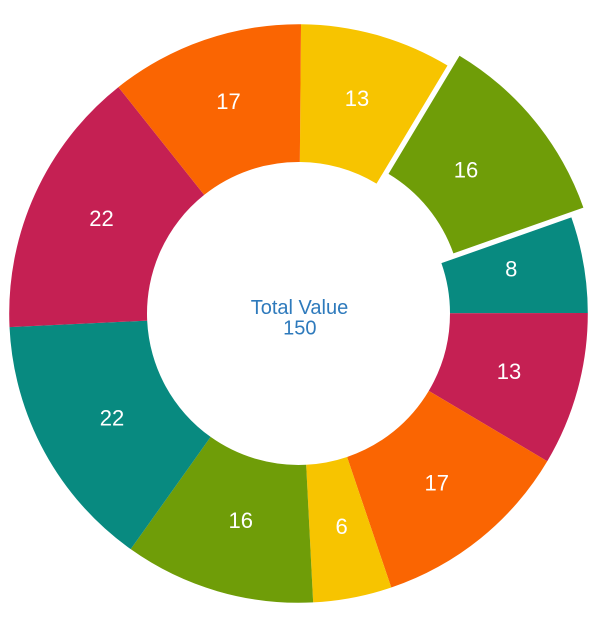 This screenshot has height=627, width=600. What do you see at coordinates (299, 328) in the screenshot?
I see `svg-text: 150` at bounding box center [299, 328].